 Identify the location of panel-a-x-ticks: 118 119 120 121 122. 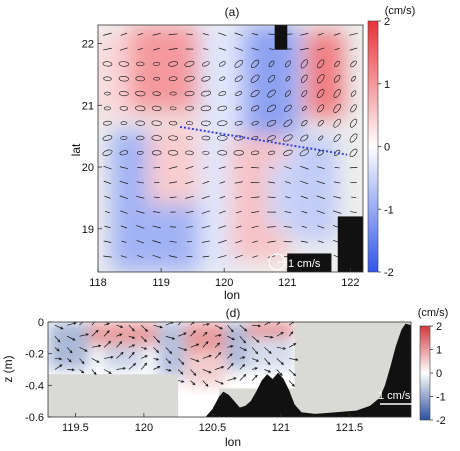
(224, 278).